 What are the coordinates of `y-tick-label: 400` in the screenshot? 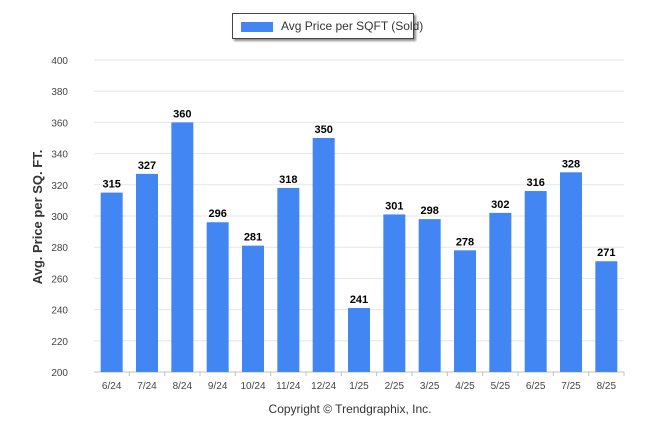 It's located at (59, 61).